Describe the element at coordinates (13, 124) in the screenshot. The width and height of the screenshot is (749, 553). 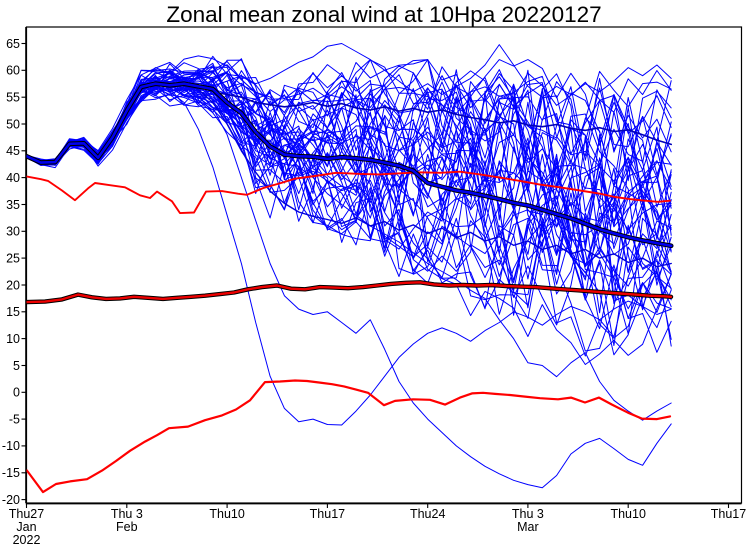
I see `svg-text: 50` at that location.